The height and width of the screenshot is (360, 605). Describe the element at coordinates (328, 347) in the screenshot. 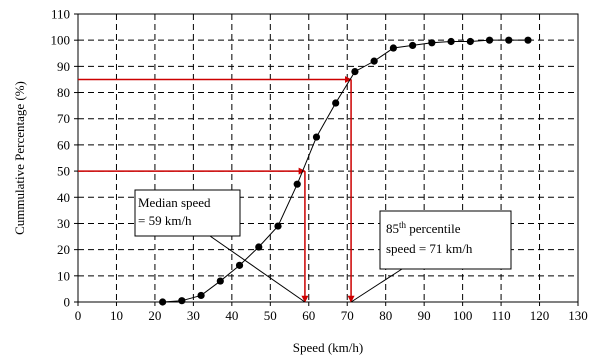

I see `x-axis-title: Speed (km/h)` at that location.